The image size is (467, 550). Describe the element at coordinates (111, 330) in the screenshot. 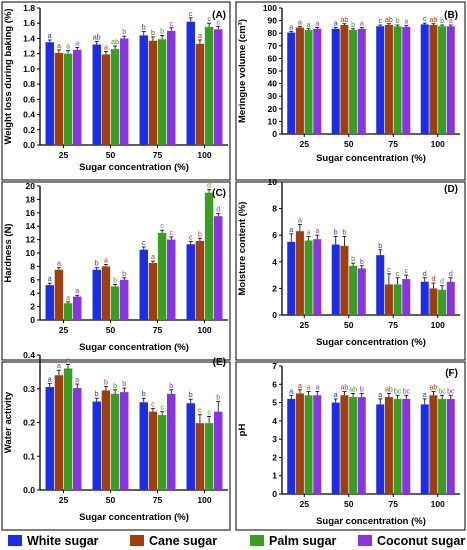

I see `x-tick-label: 50` at that location.